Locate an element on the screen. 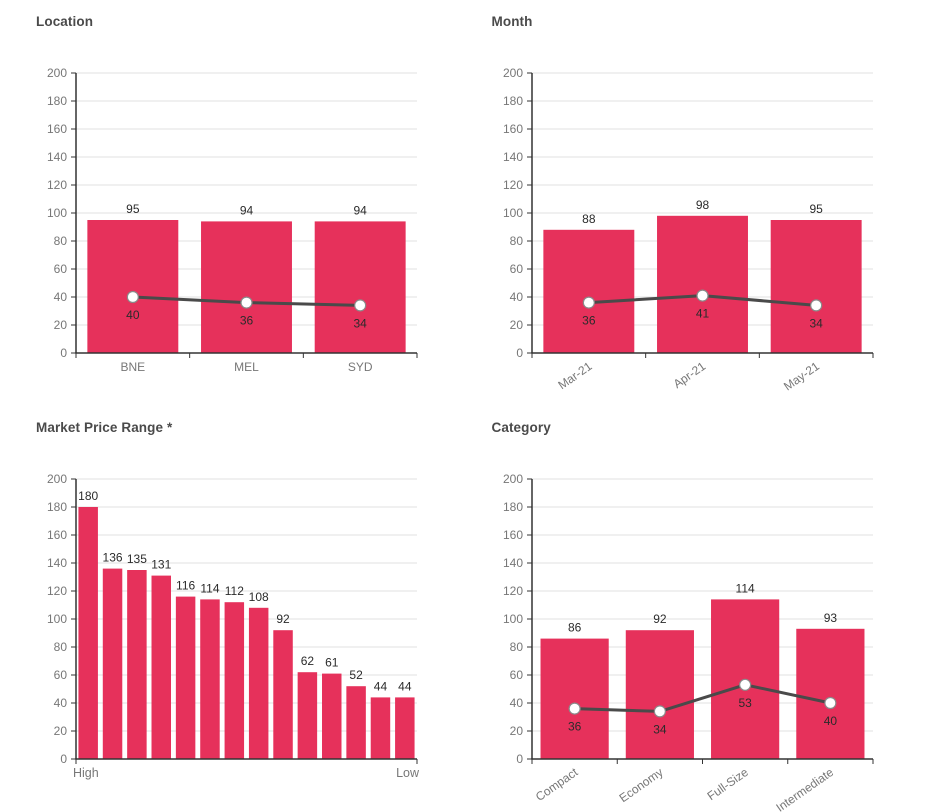 This screenshot has height=812, width=929. bar-Economy is located at coordinates (659, 694).